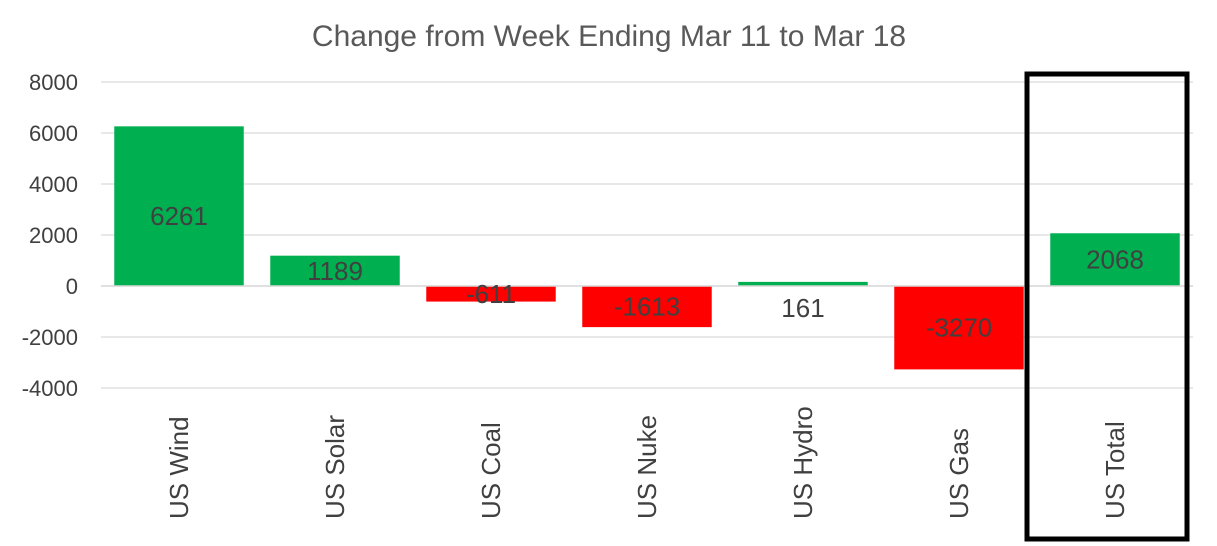  What do you see at coordinates (53, 235) in the screenshot?
I see `y-tick-label: 2000` at bounding box center [53, 235].